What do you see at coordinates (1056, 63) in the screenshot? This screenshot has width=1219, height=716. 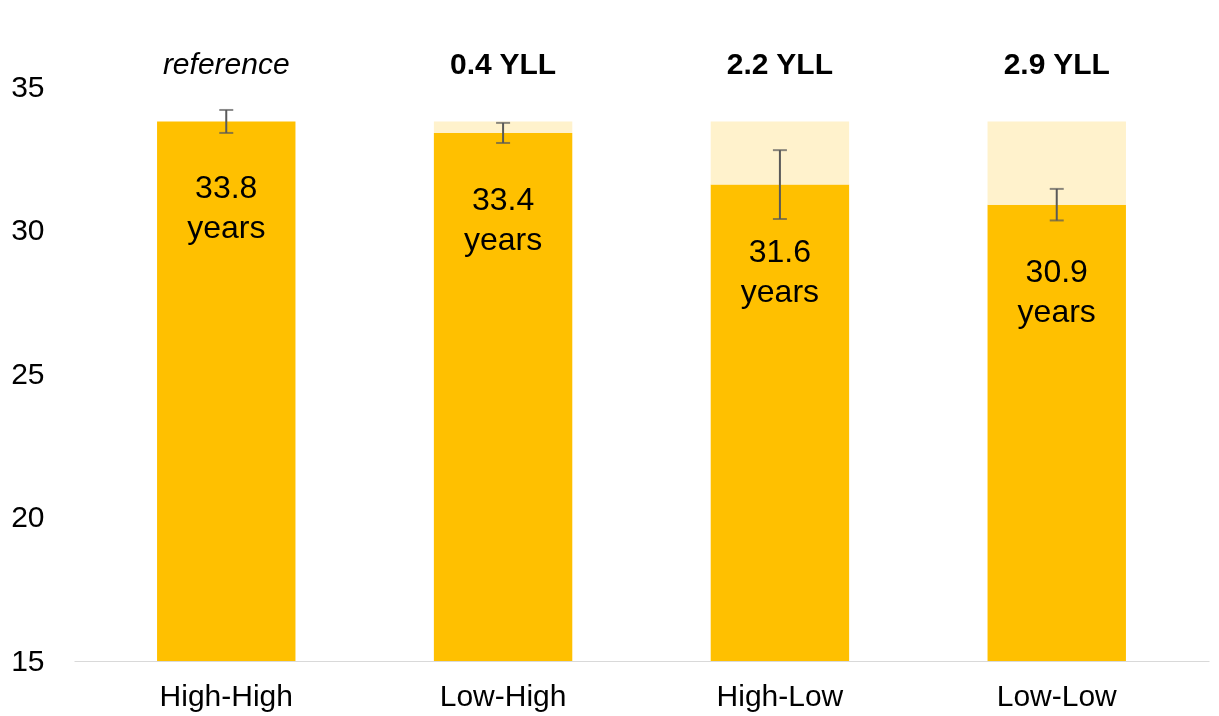 I see `text: 2.9 YLL` at bounding box center [1056, 63].